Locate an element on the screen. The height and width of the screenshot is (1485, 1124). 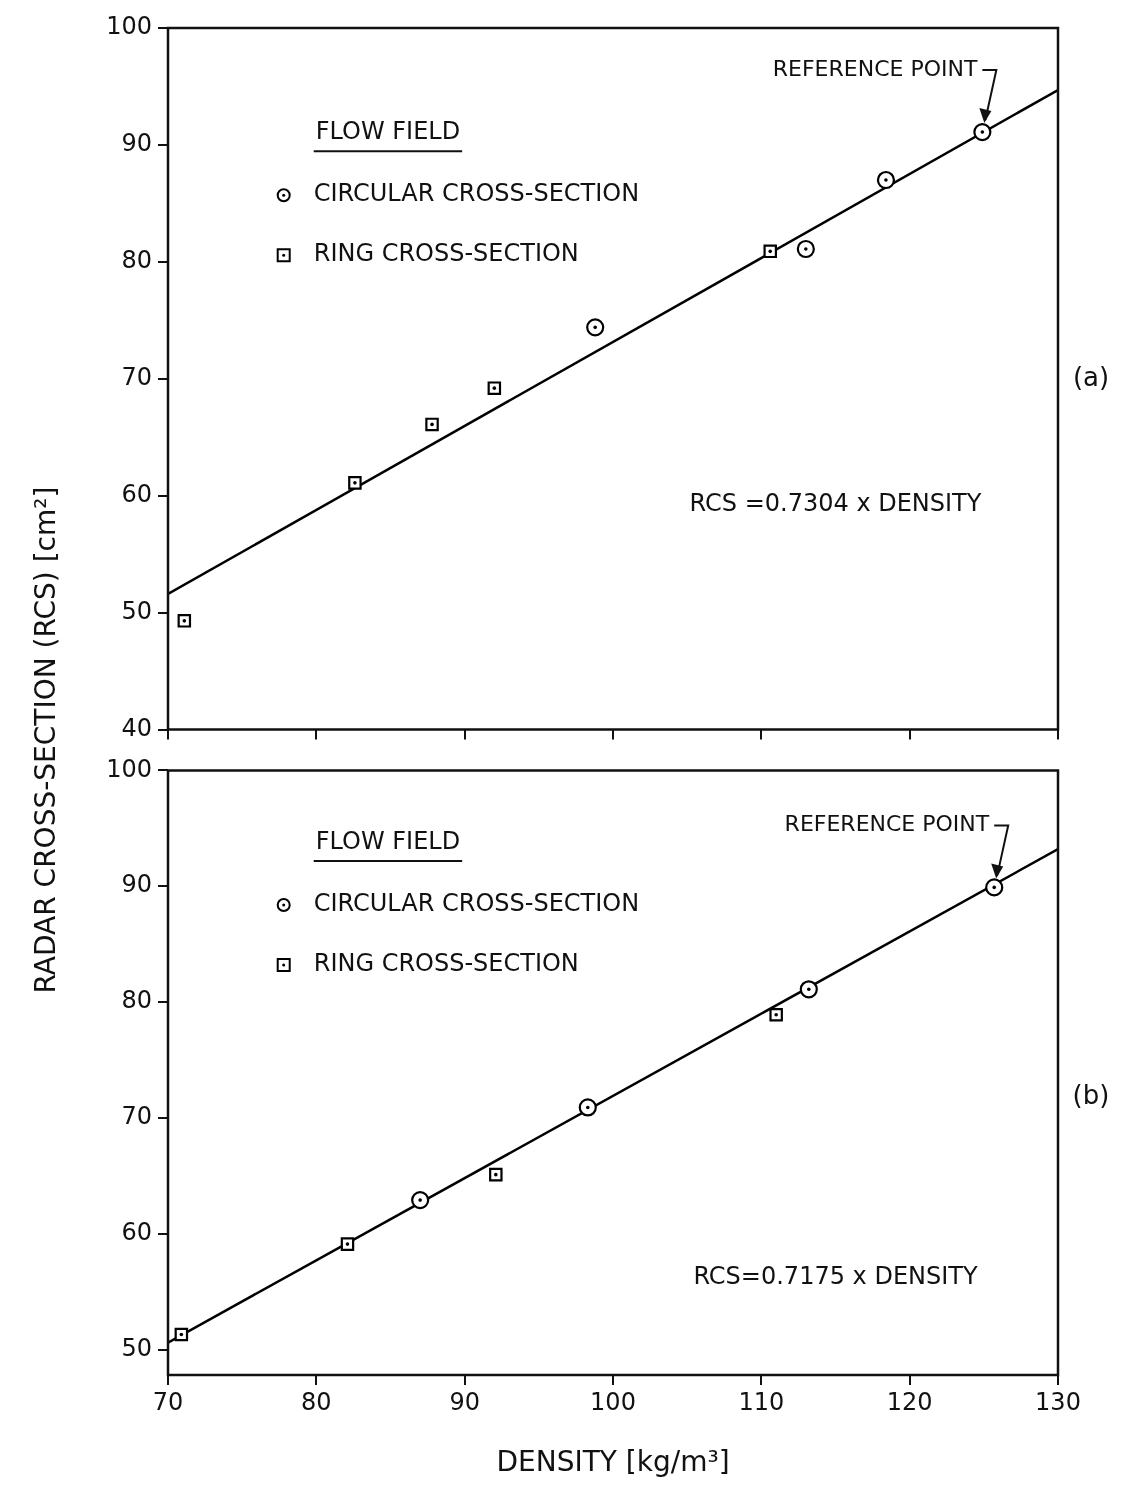
x-tick-label: 120 is located at coordinates (909, 1401).